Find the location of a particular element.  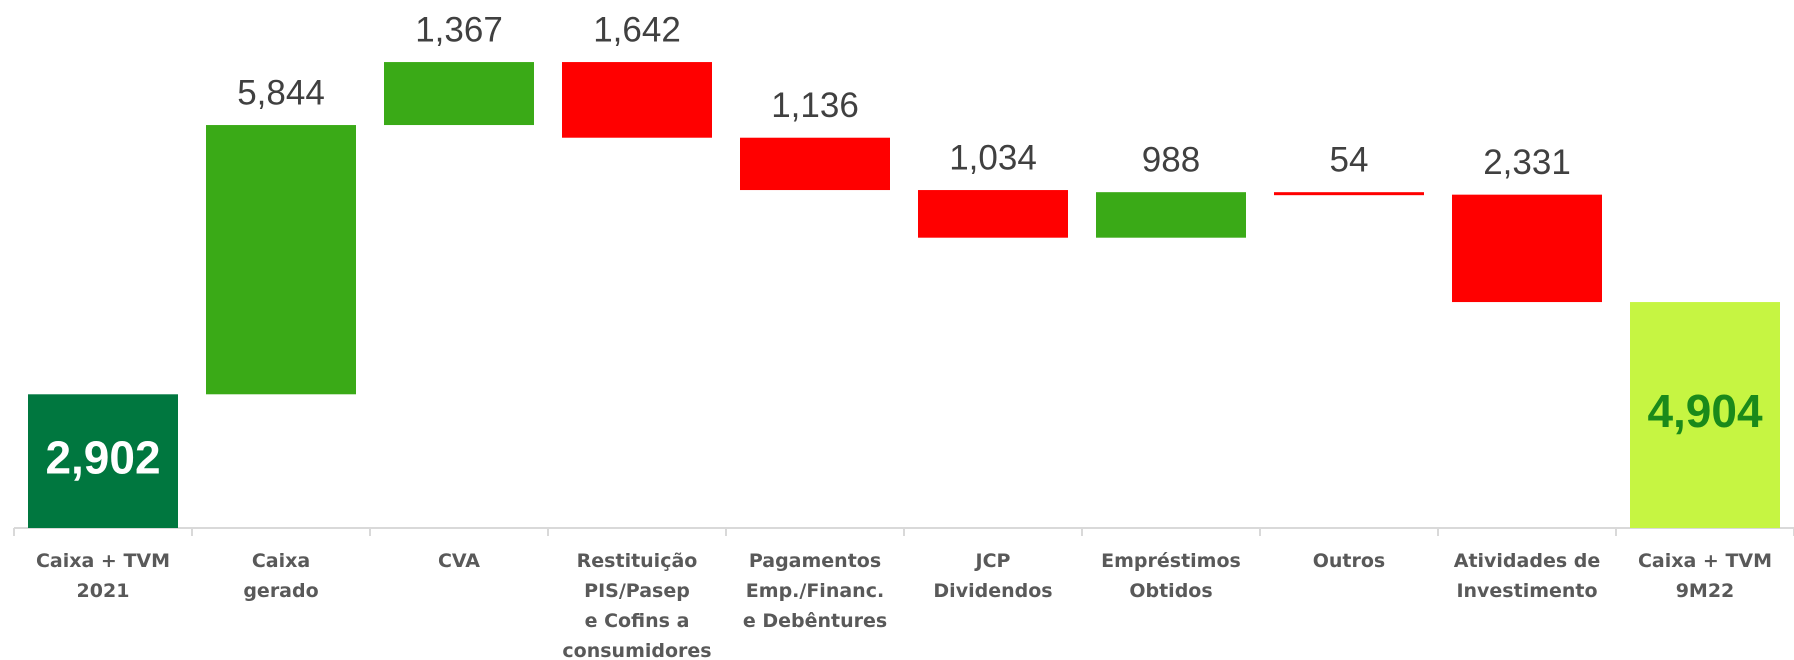

x-tick-label: Caixa + TVM 2021 is located at coordinates (103, 576).